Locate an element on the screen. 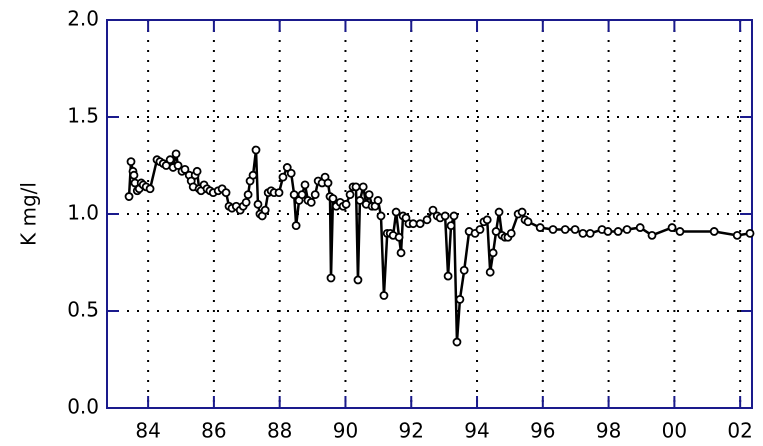  y-tick-label: 0.5 is located at coordinates (83, 310).